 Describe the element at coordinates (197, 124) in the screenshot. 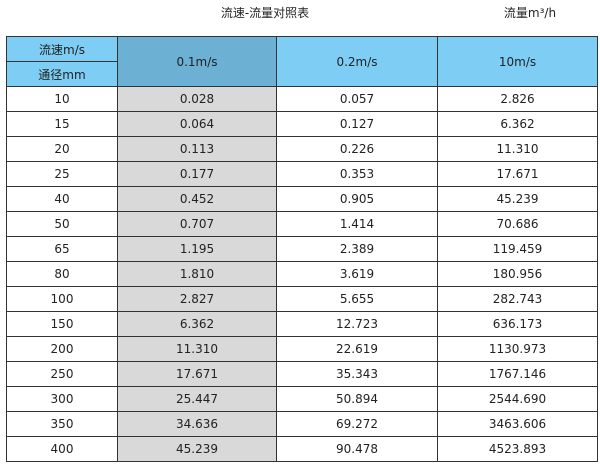

I see `flow-cell: 0.064` at that location.